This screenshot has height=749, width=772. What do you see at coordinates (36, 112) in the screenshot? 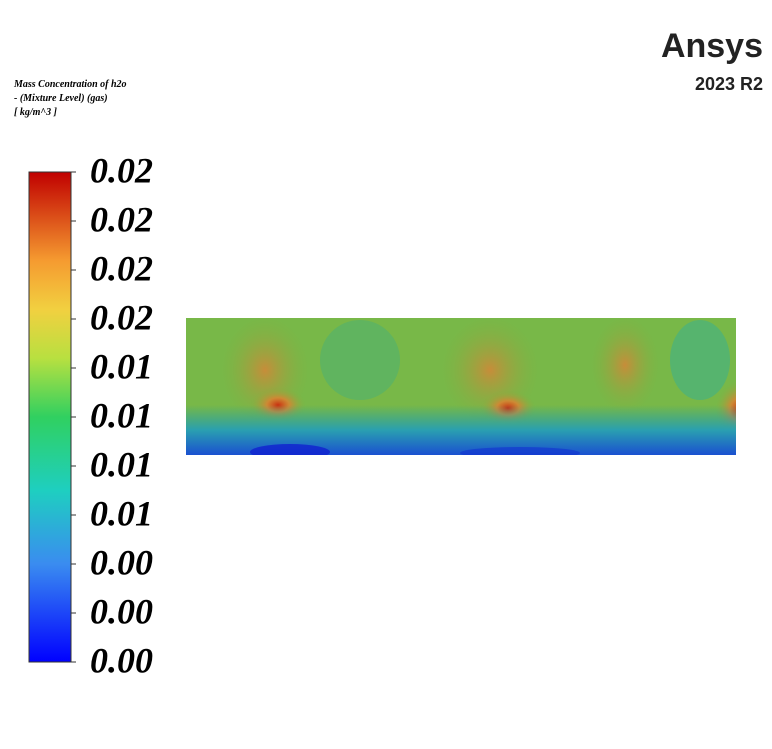
I see `legend-title: [ kg/m^3 ]` at bounding box center [36, 112].